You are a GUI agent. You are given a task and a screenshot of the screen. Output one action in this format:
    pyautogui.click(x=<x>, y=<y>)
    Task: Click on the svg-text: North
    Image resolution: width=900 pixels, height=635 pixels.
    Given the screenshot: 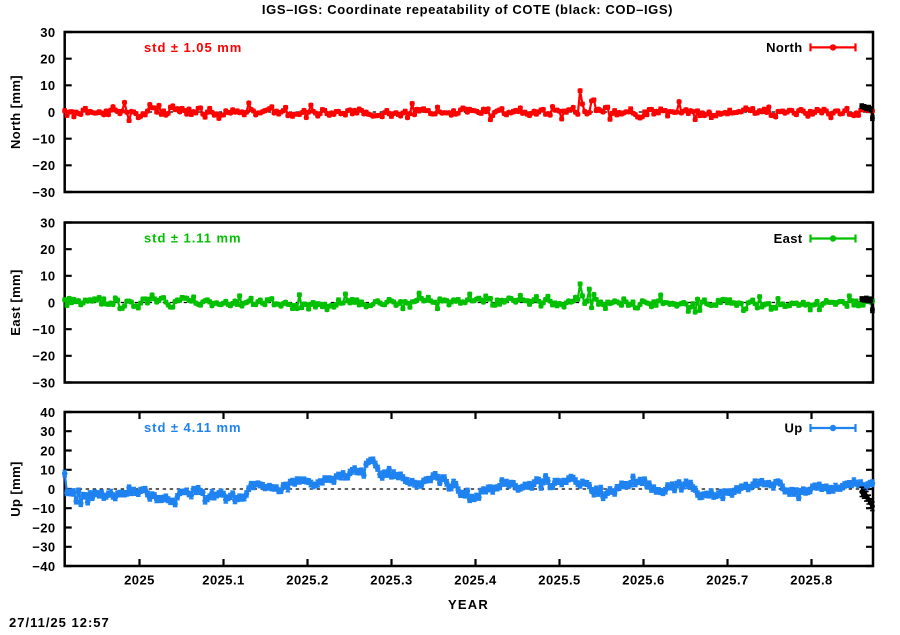 What is the action you would take?
    pyautogui.click(x=784, y=47)
    